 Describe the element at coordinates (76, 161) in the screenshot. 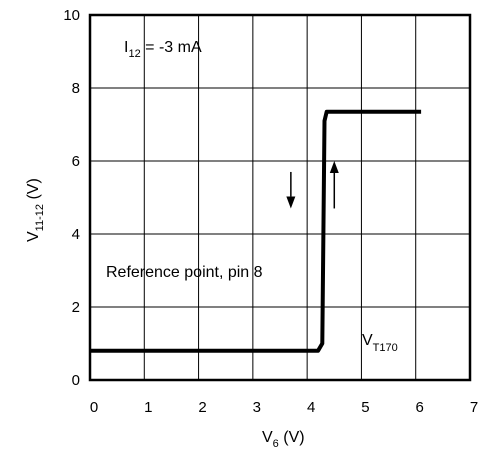

I see `y-tick-label: 6` at that location.